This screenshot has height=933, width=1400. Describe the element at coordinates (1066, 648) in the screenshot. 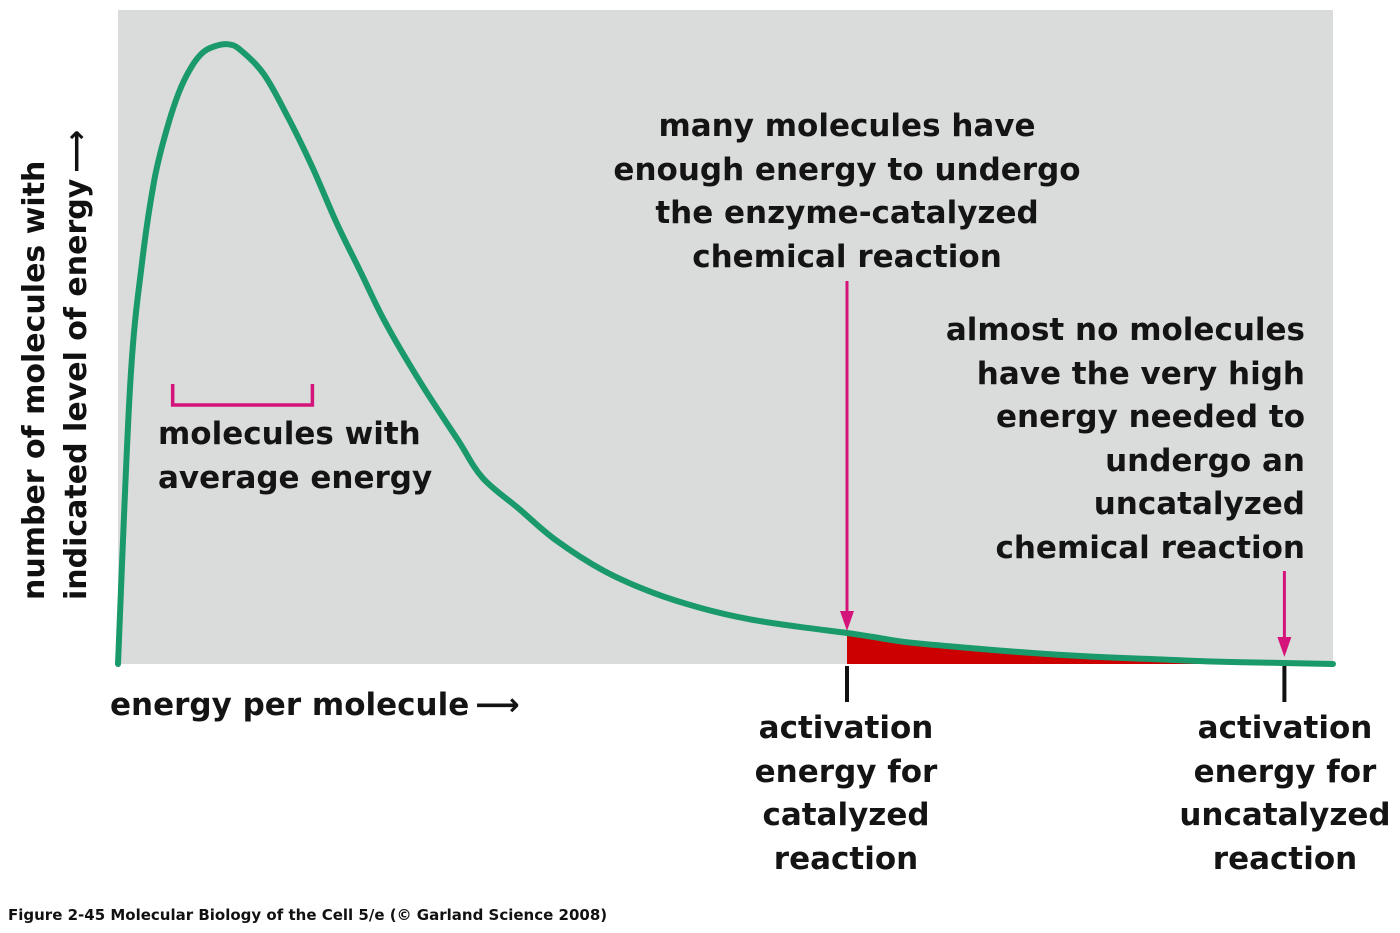

I see `shaded-region` at that location.